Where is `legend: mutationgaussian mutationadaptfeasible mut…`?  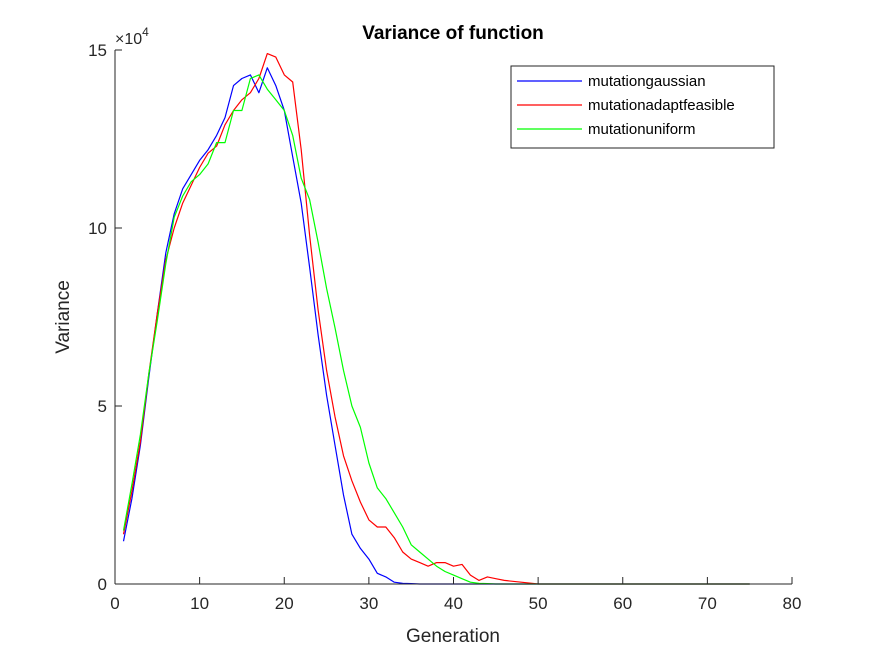
legend: mutationgaussian mutationadaptfeasible mut… is located at coordinates (642, 107).